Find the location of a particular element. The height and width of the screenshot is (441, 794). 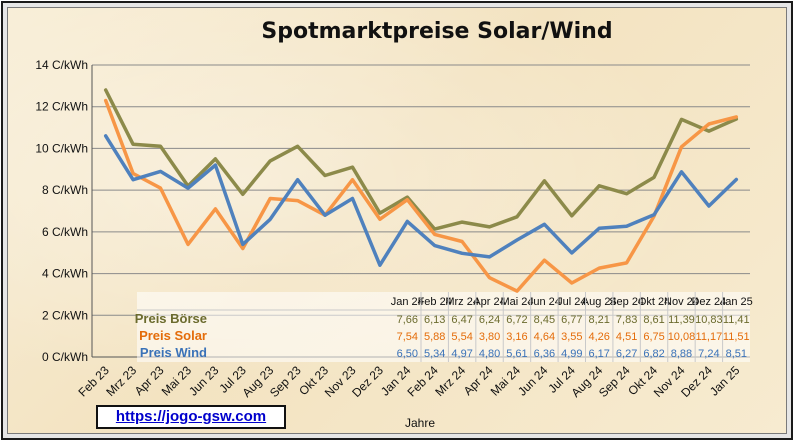

x-tick-label: Mai 24 is located at coordinates (506, 381).